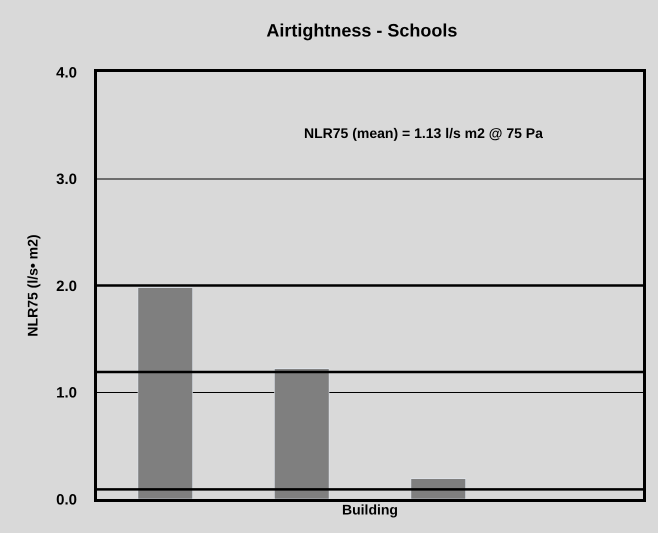  Describe the element at coordinates (424, 133) in the screenshot. I see `annotation: NLR75 (mean) = 1.13 l/s m2 @ 75 Pa` at that location.